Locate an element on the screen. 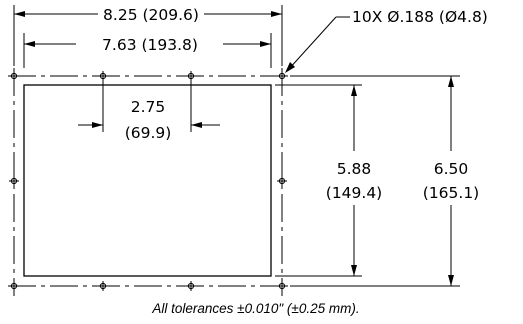  cutout-height-label: 5.88 is located at coordinates (354, 169).